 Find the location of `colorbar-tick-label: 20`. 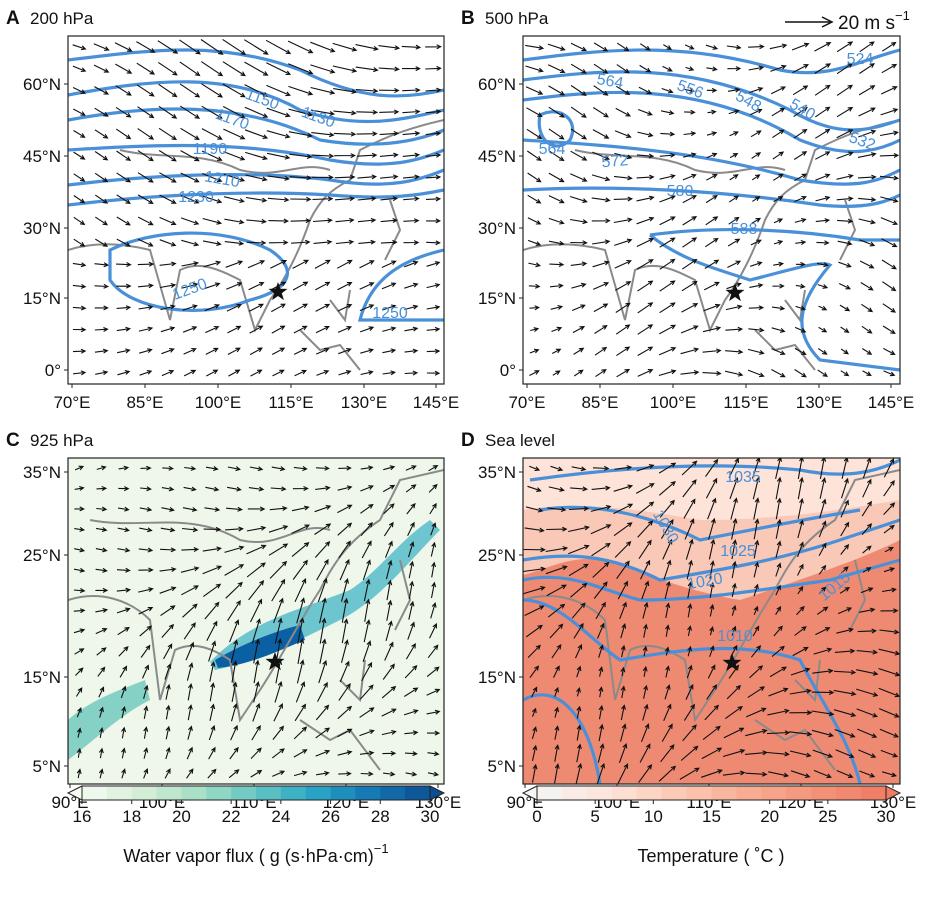

colorbar-tick-label: 20 is located at coordinates (181, 816).